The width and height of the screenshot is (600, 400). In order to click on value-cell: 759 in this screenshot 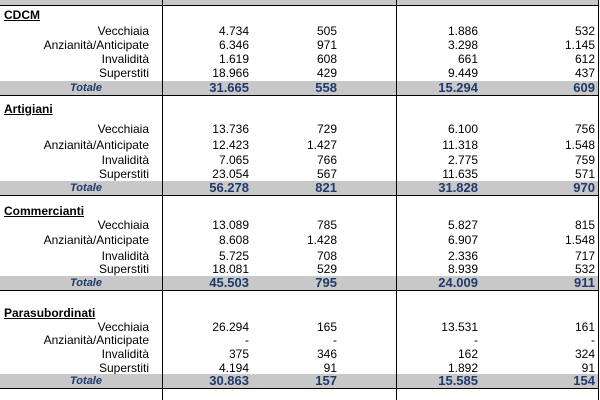, I will do `click(584, 160)`.